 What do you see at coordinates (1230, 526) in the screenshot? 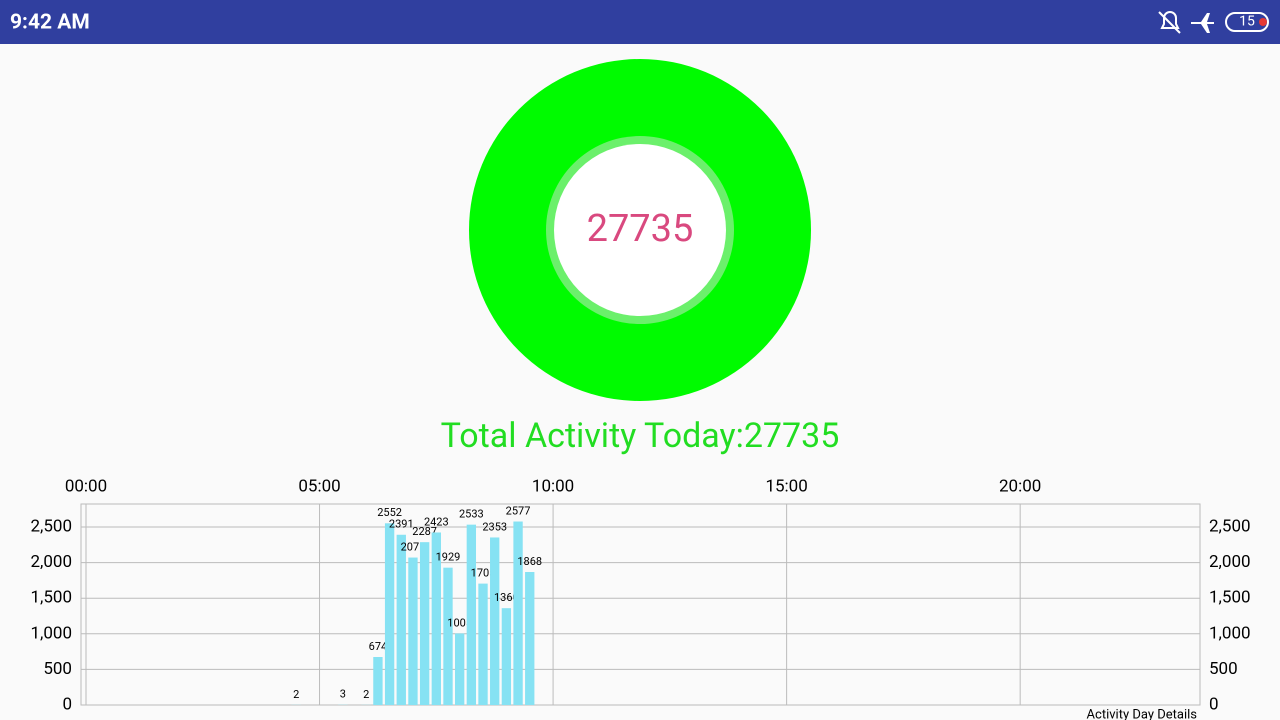
I see `y2-tick-label: 2,500` at bounding box center [1230, 526].